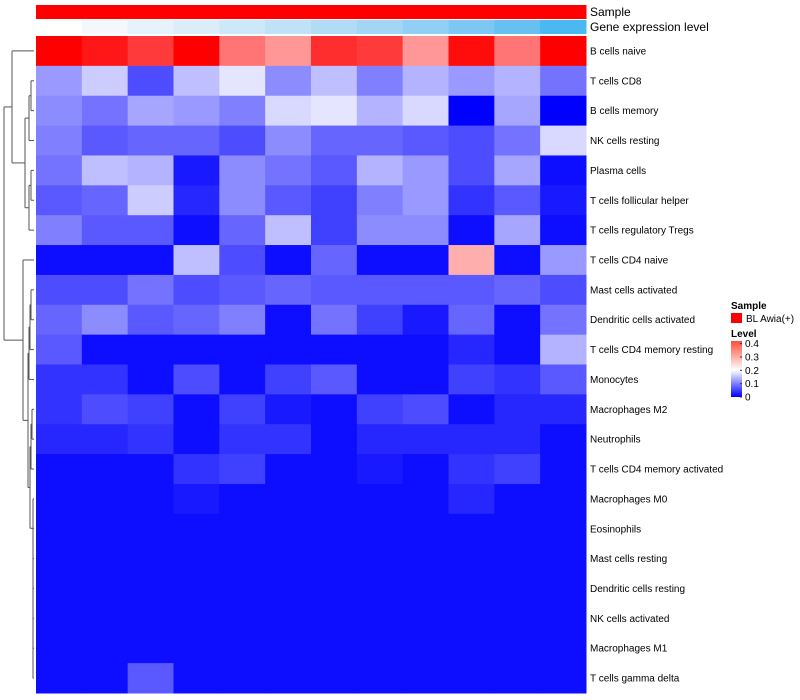 The height and width of the screenshot is (700, 800). I want to click on legend: Sample BL Awia(+) Level 0.4 0.3 0.2 0.1 0, so click(762, 352).